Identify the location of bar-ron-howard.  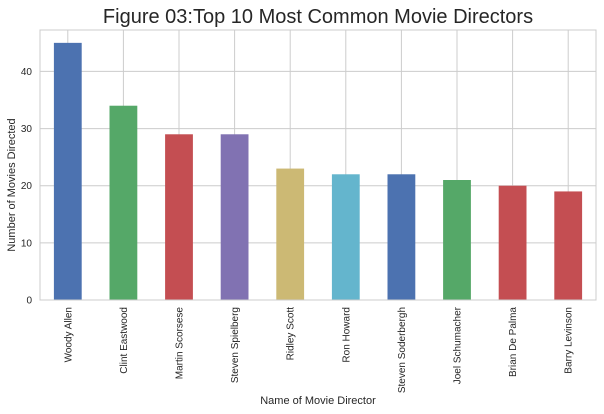
(345, 237).